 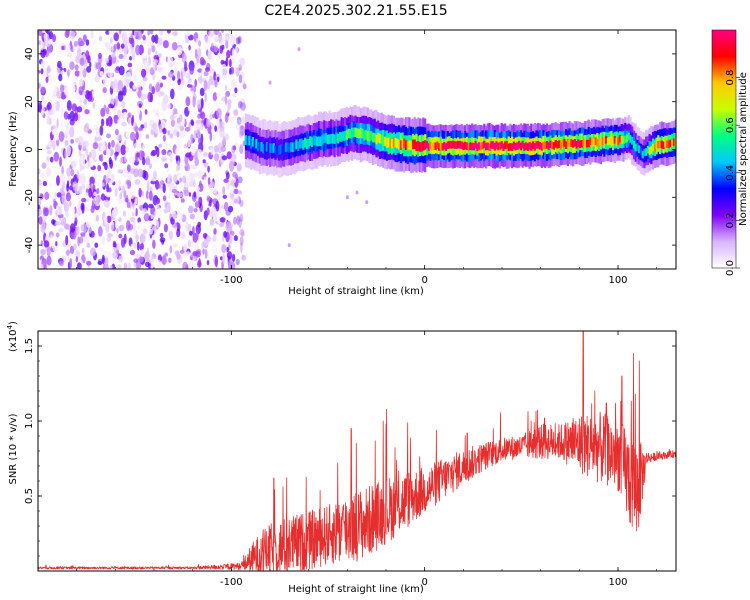 What do you see at coordinates (29, 101) in the screenshot?
I see `spectrogram-y-tick-label: 20` at bounding box center [29, 101].